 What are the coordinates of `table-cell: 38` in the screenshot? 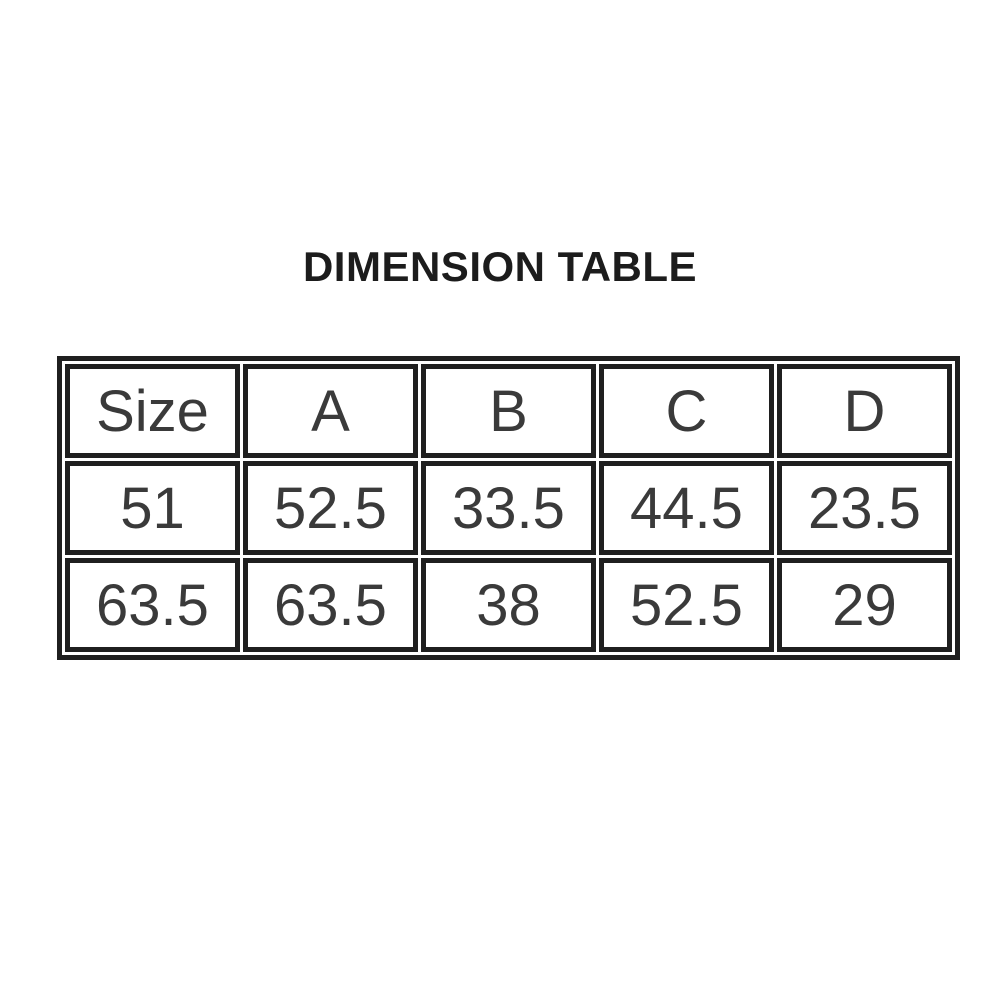 It's located at (508, 605).